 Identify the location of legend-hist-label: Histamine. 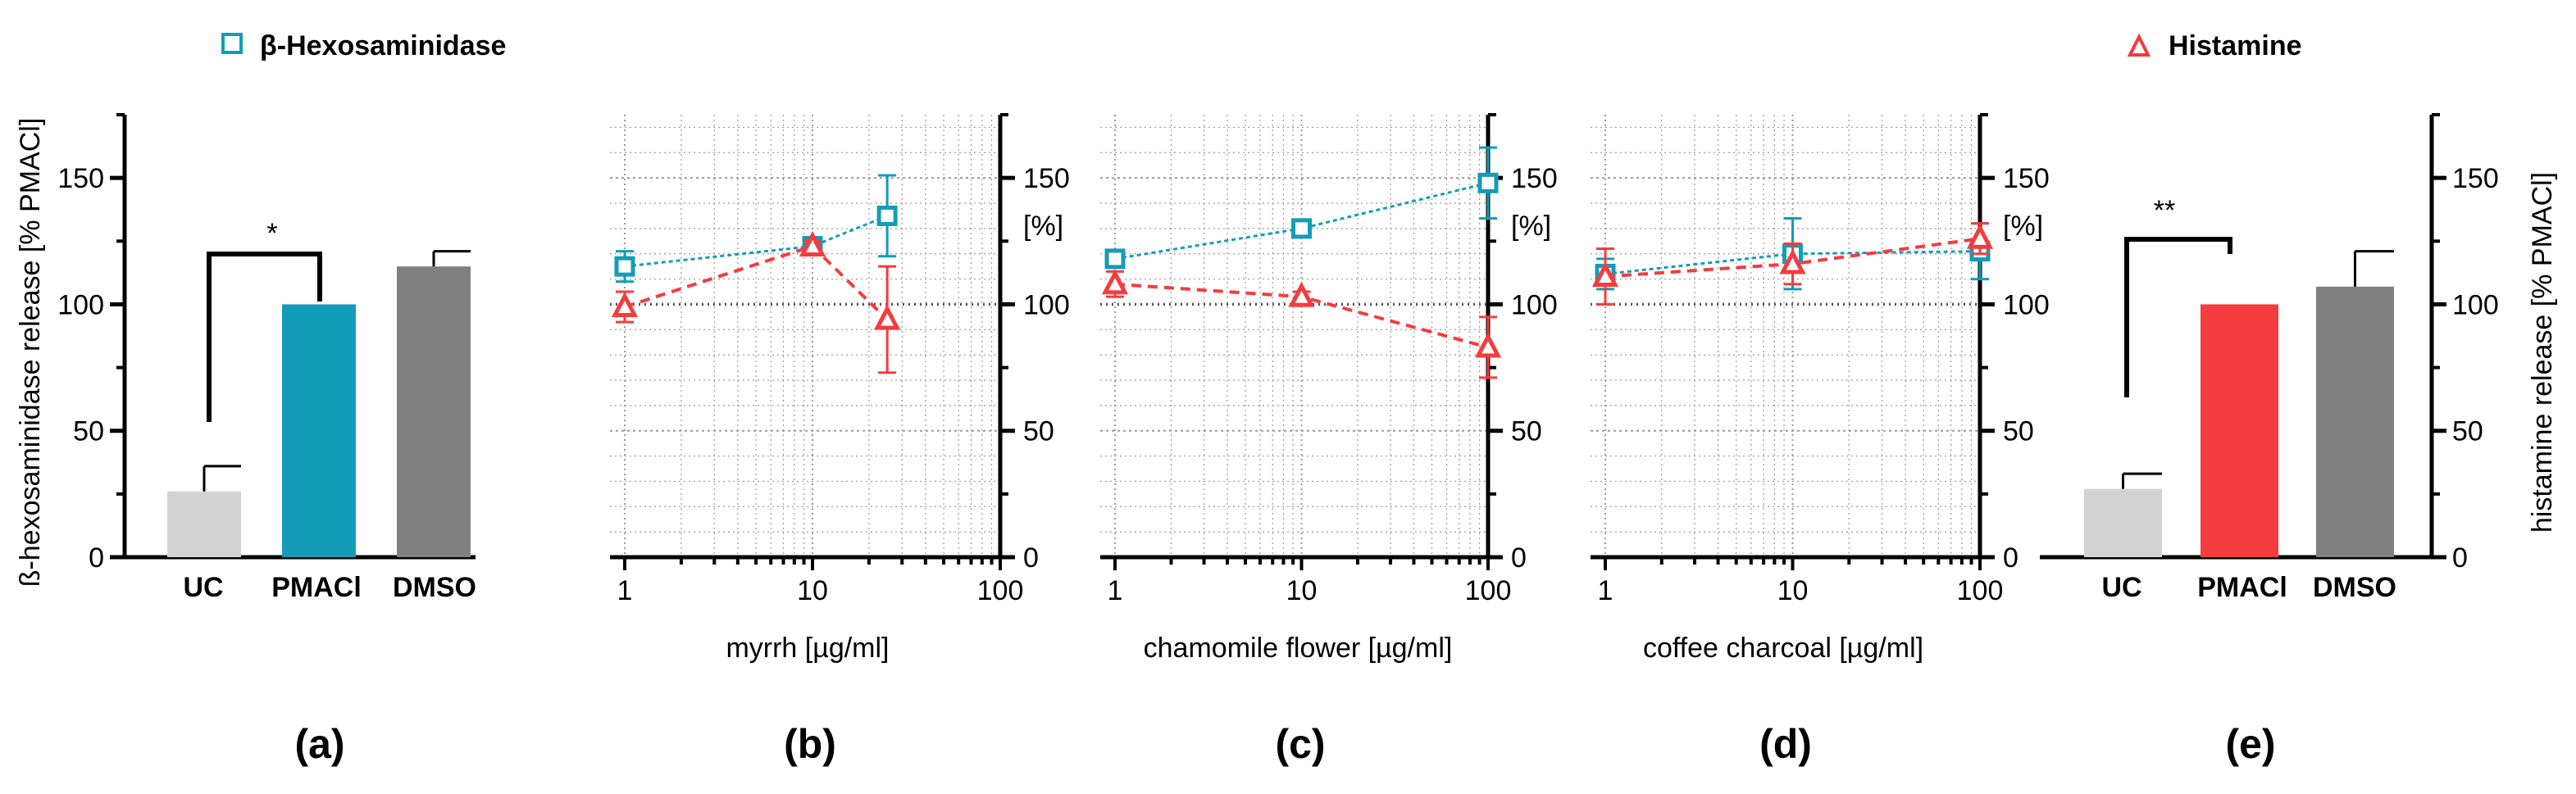
(2236, 45).